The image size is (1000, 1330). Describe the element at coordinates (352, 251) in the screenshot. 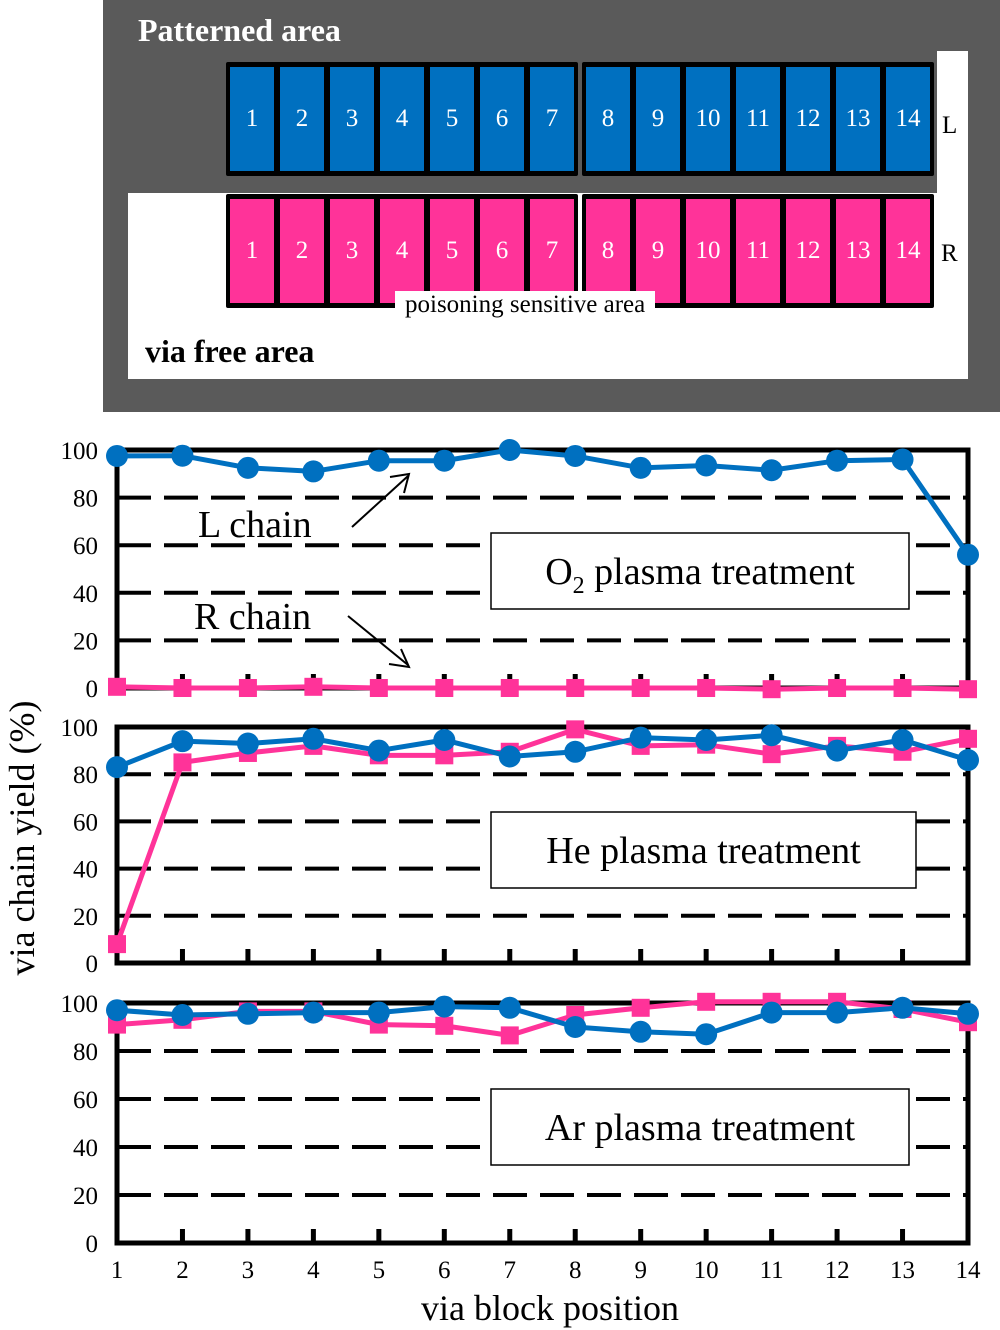

I see `via-block-R-3: 3` at that location.